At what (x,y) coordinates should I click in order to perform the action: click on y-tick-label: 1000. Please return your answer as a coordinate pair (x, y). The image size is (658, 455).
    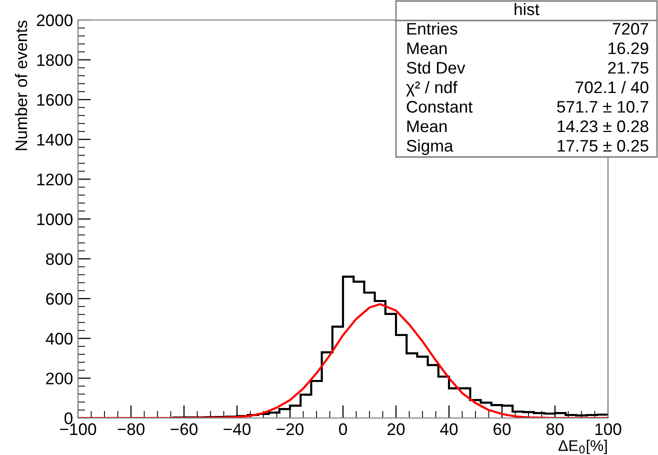
    Looking at the image, I should click on (54, 219).